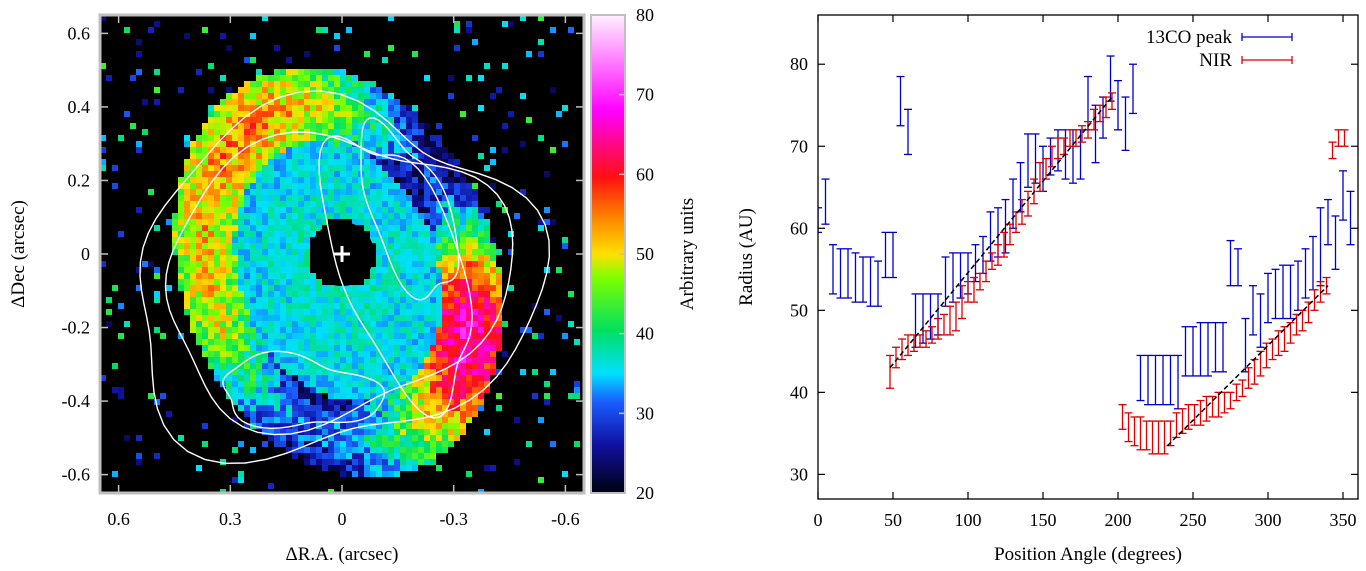 The width and height of the screenshot is (1366, 571). Describe the element at coordinates (342, 254) in the screenshot. I see `star-marker` at that location.